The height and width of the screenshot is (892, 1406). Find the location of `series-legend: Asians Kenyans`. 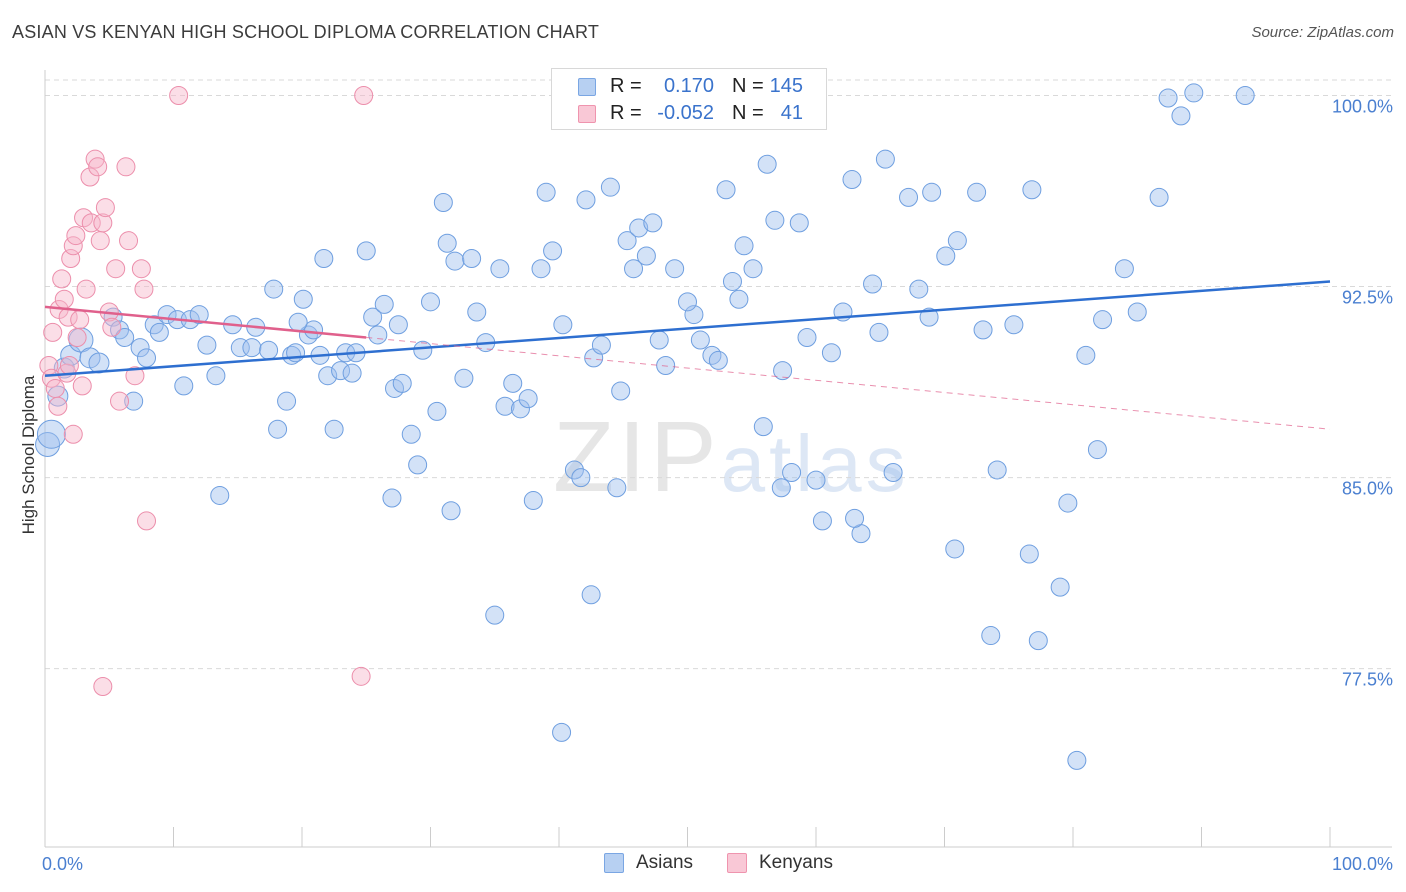

series-legend: Asians Kenyans is located at coordinates (703, 865).